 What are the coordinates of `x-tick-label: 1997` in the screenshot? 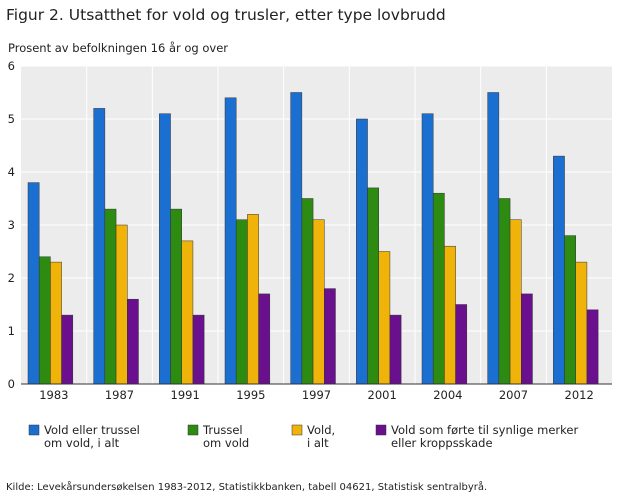 It's located at (316, 395).